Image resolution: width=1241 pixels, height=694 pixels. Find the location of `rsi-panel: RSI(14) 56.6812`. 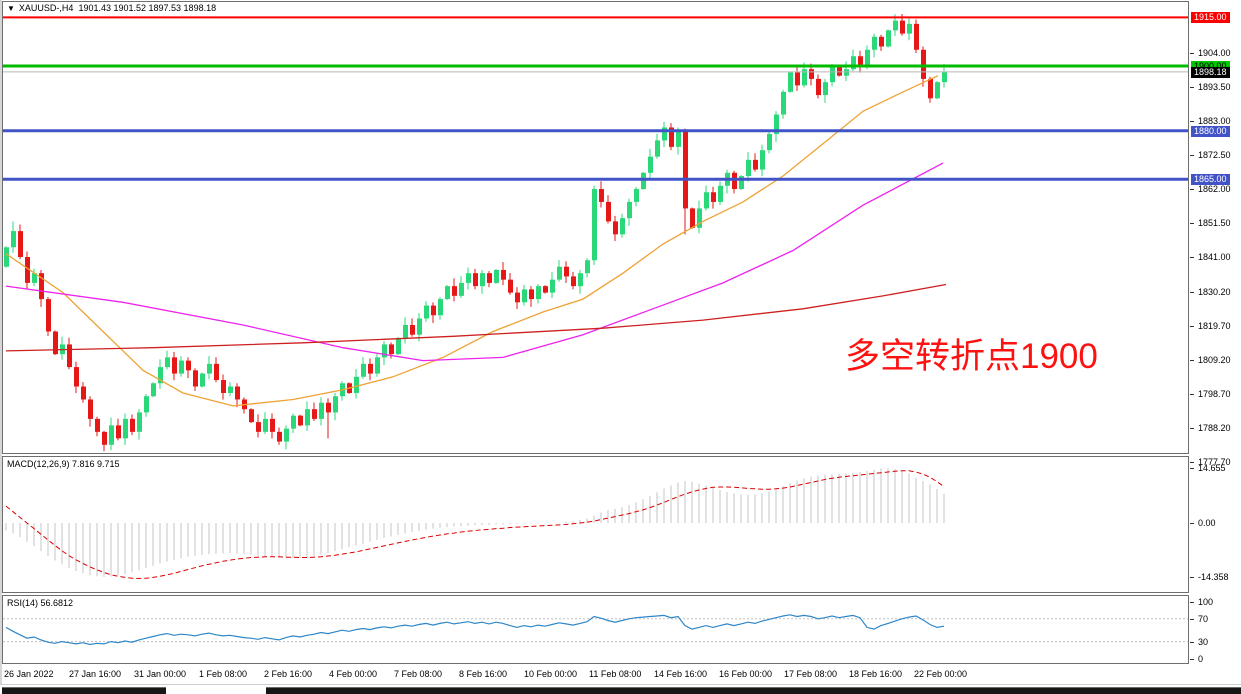

rsi-panel: RSI(14) 56.6812 is located at coordinates (595, 629).